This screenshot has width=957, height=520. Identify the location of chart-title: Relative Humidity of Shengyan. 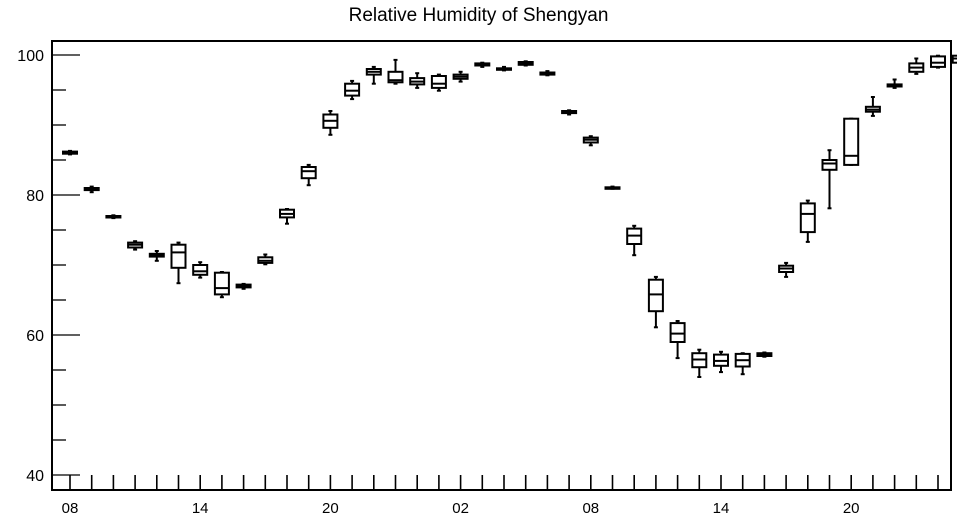
(478, 15).